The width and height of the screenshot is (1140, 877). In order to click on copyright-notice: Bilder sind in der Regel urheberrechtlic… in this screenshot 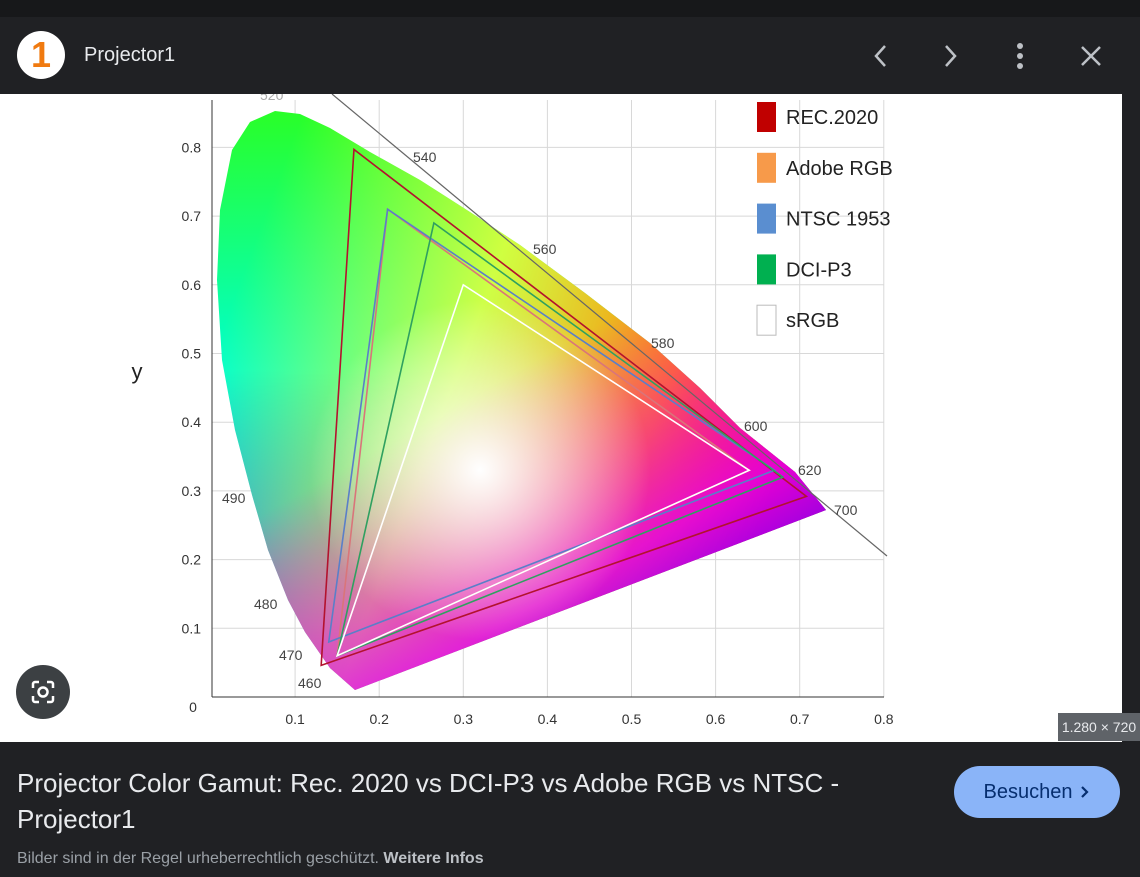, I will do `click(250, 859)`.